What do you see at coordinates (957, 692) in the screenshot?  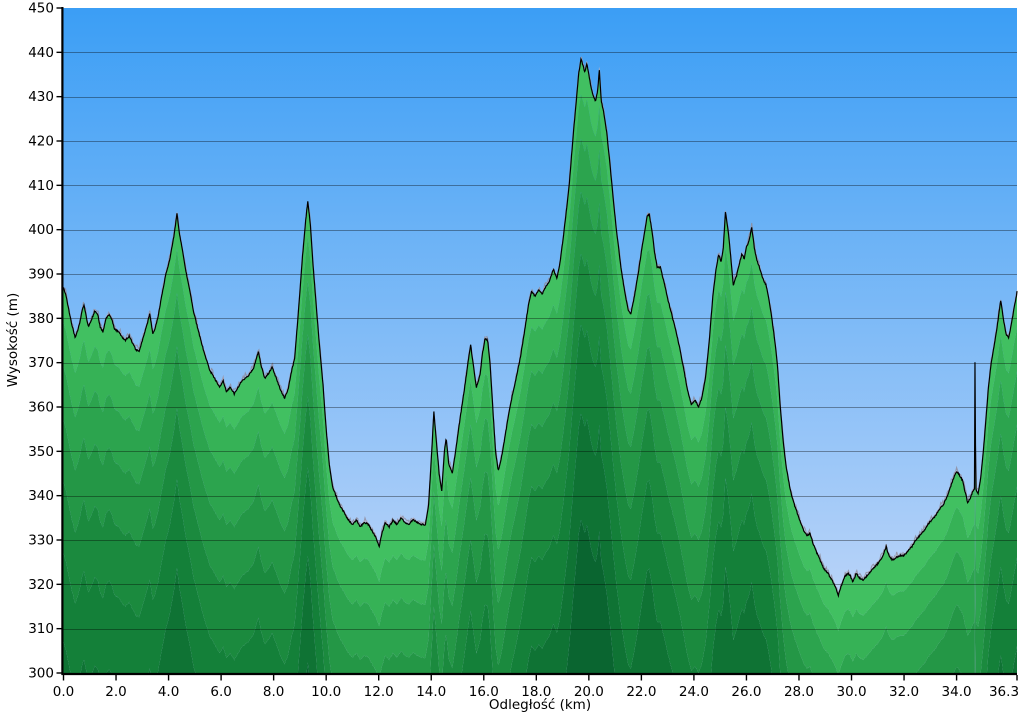 I see `x-tick-label: 34.0` at bounding box center [957, 692].